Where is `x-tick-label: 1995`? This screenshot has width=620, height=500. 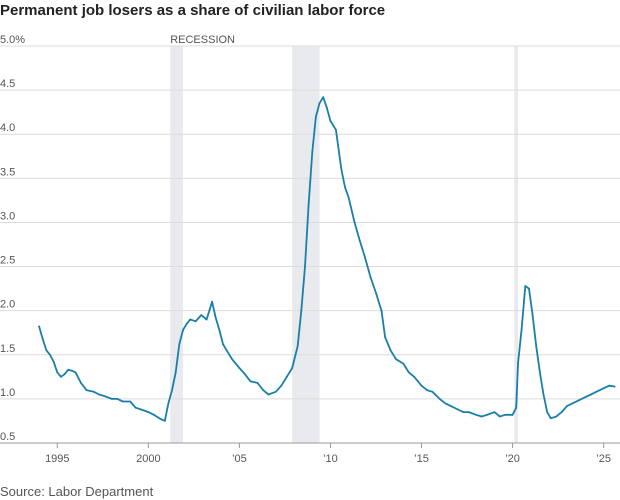 x-tick-label: 1995 is located at coordinates (57, 459).